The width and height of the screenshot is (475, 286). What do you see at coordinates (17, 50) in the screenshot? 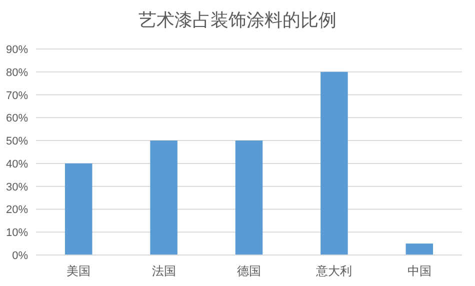
I see `y-tick-label: 90%` at bounding box center [17, 50].